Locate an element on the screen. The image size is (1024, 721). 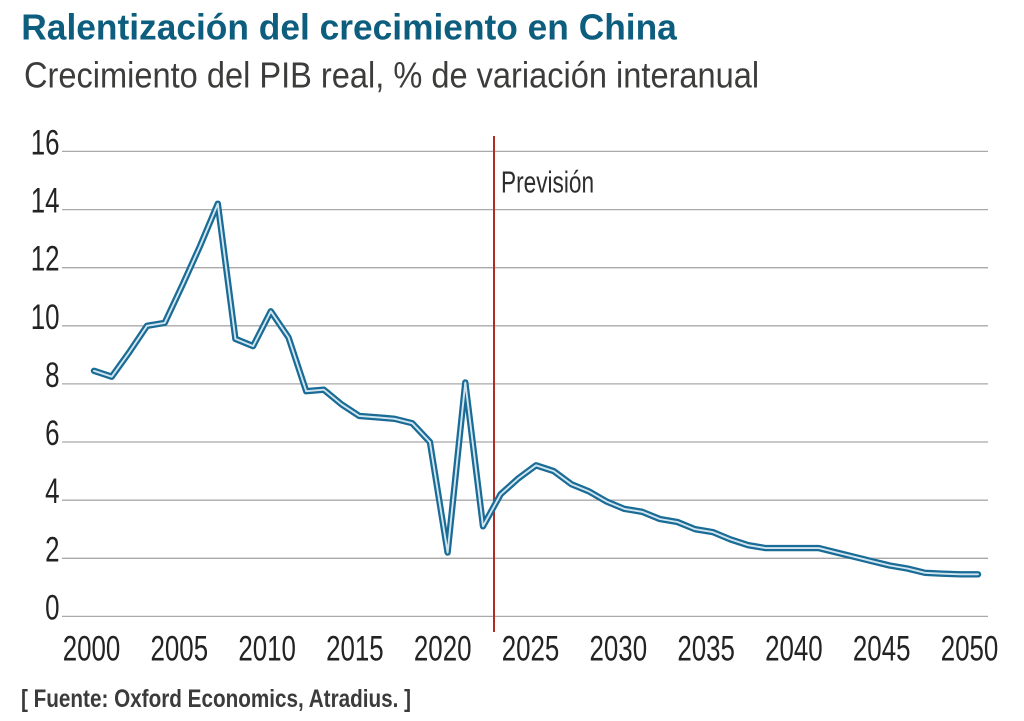
svg-text:[ Fuente: Oxford Economics, At: [ Fuente: Oxford Economics, Atradius. ] is located at coordinates (216, 698).